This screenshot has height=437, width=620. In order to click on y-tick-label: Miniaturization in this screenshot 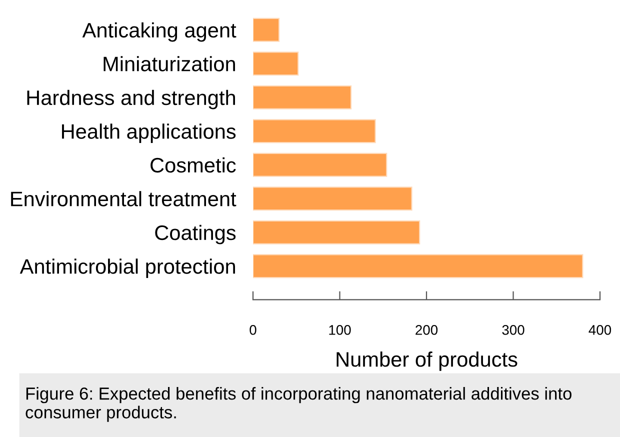, I will do `click(169, 64)`.